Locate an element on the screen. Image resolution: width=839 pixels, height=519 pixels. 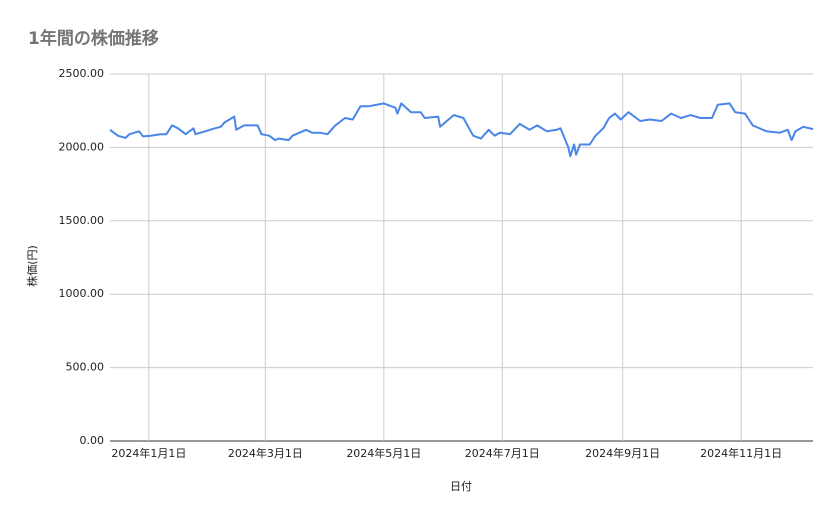
y-axis-label: 株価(円) is located at coordinates (32, 266).